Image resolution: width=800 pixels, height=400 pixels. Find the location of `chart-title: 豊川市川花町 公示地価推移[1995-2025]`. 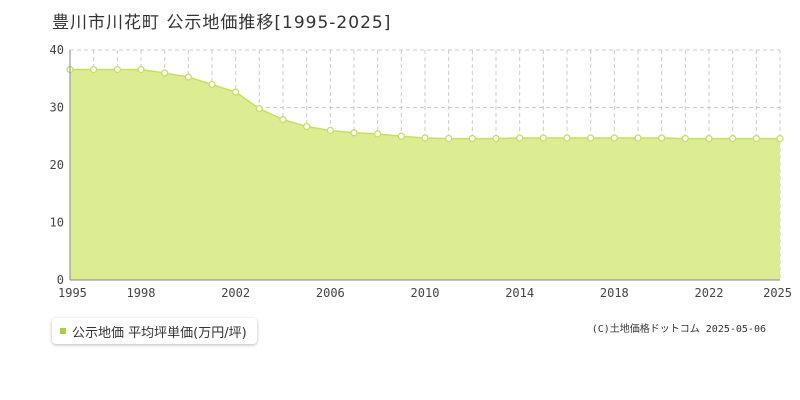

chart-title: 豊川市川花町 公示地価推移[1995-2025] is located at coordinates (222, 23).